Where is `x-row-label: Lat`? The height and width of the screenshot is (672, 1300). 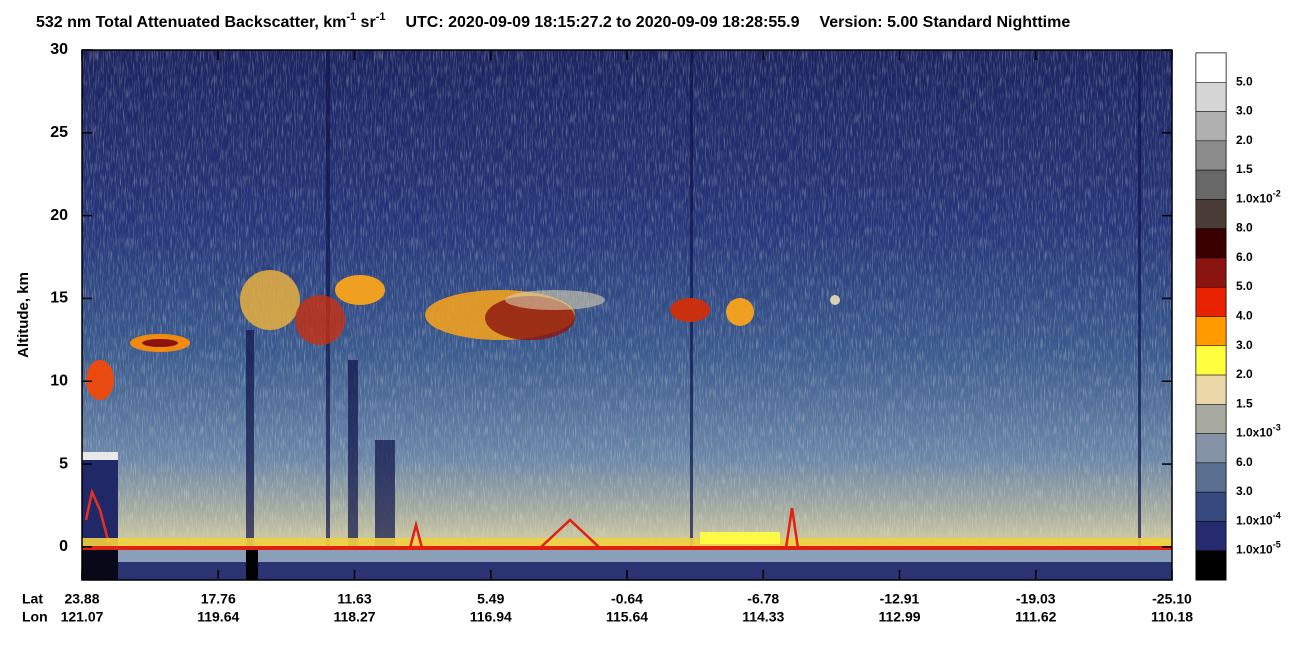
x-row-label: Lat is located at coordinates (32, 599).